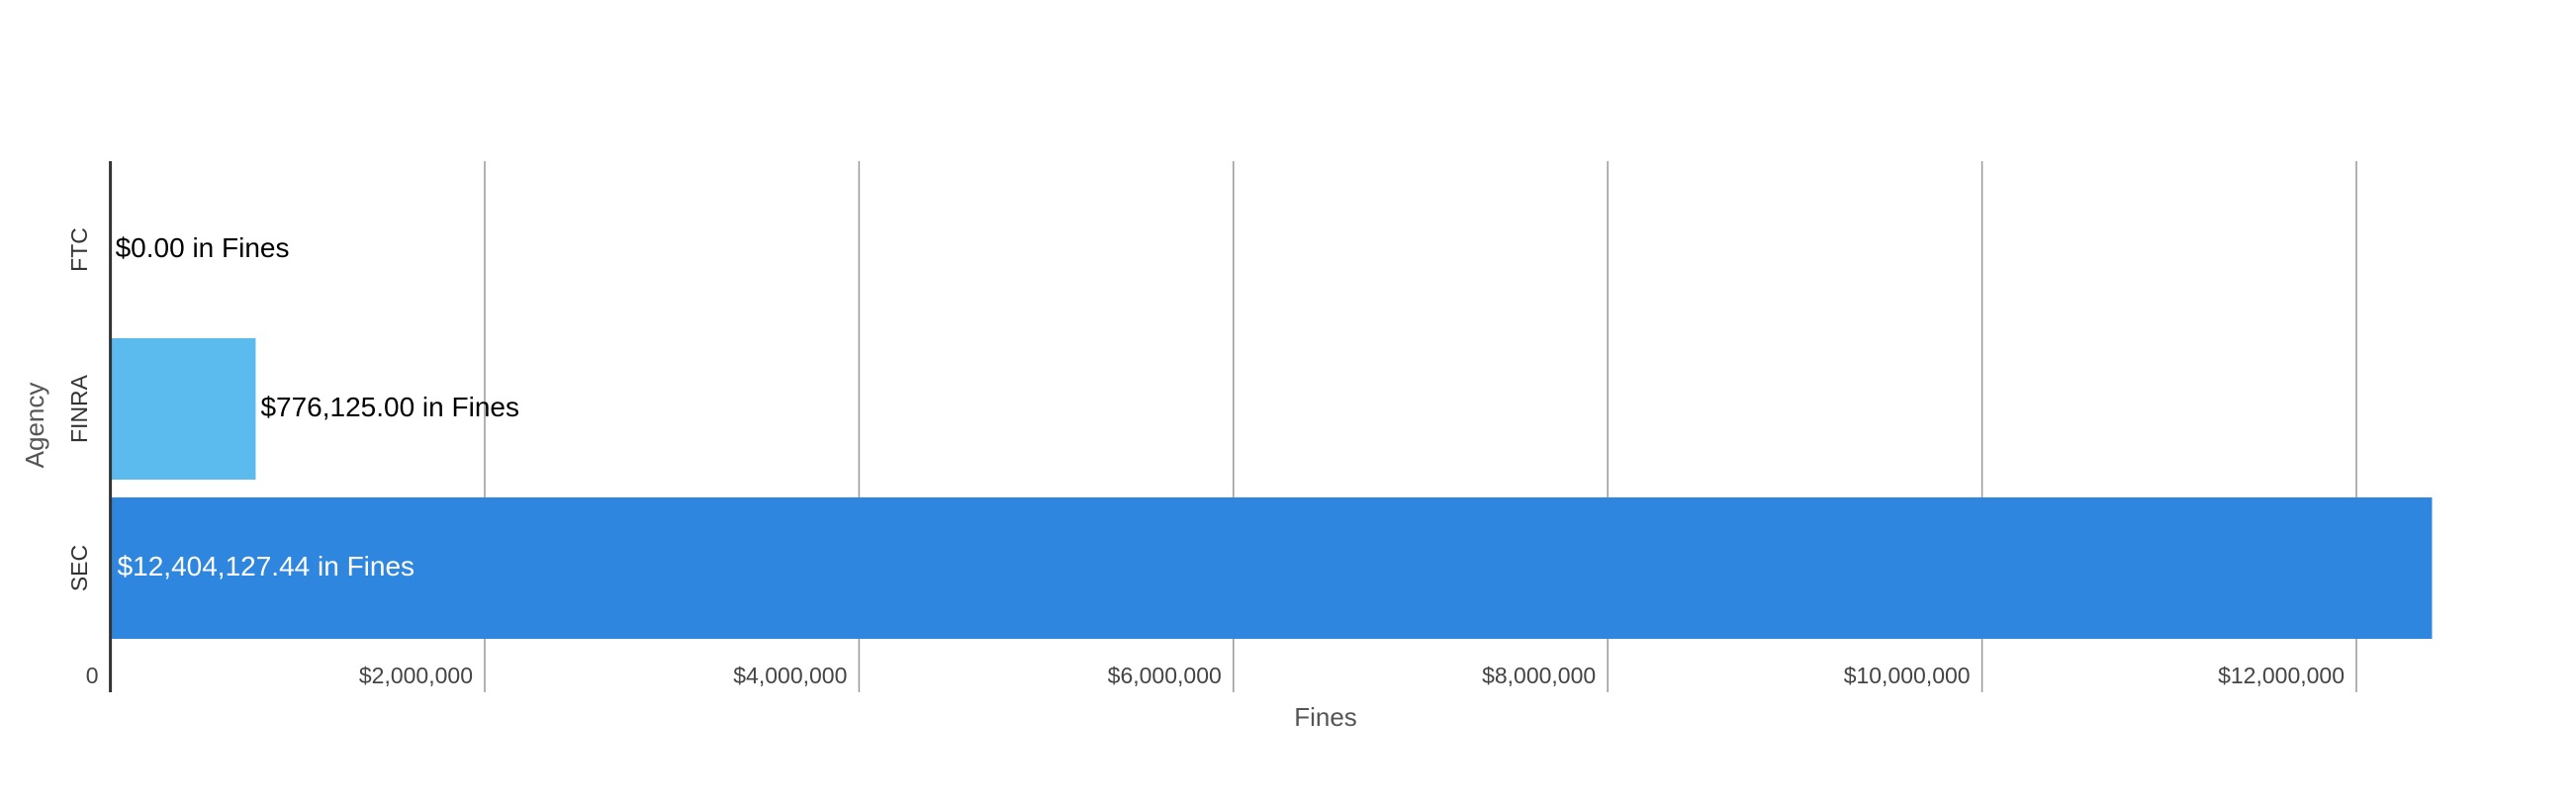  What do you see at coordinates (2282, 675) in the screenshot?
I see `x-tick-label: $12,000,000` at bounding box center [2282, 675].